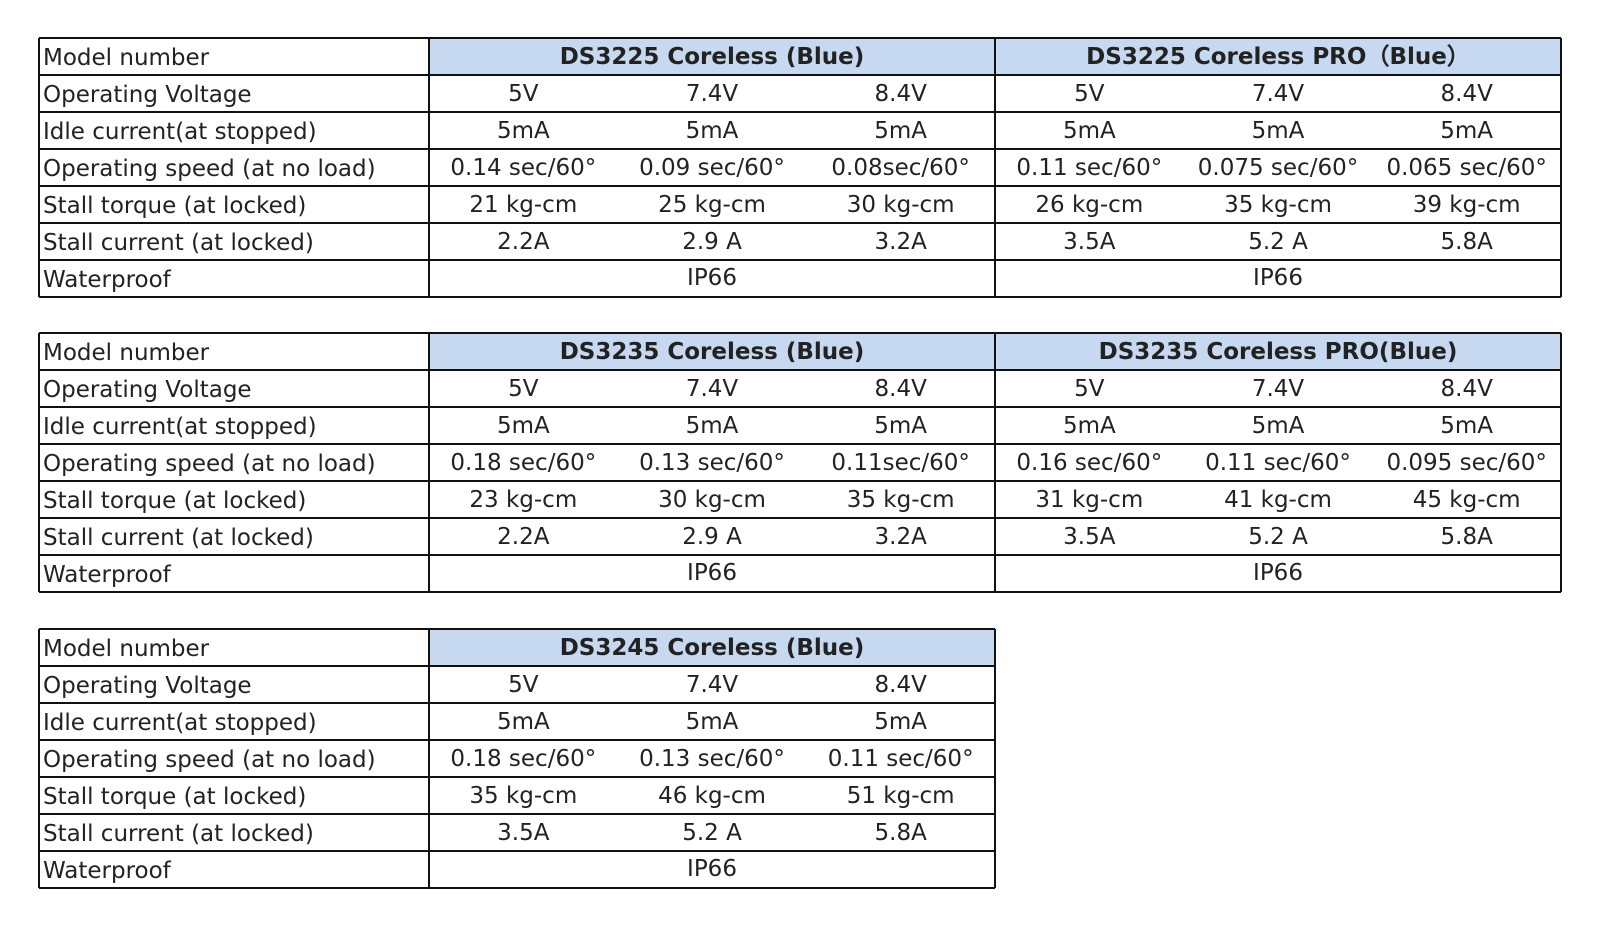 The width and height of the screenshot is (1600, 926). Describe the element at coordinates (900, 168) in the screenshot. I see `spec-value: 0.08sec/60°` at that location.